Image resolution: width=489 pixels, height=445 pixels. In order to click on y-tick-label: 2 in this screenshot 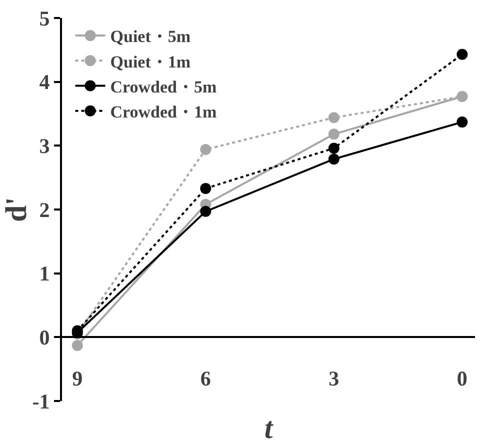, I will do `click(44, 210)`.